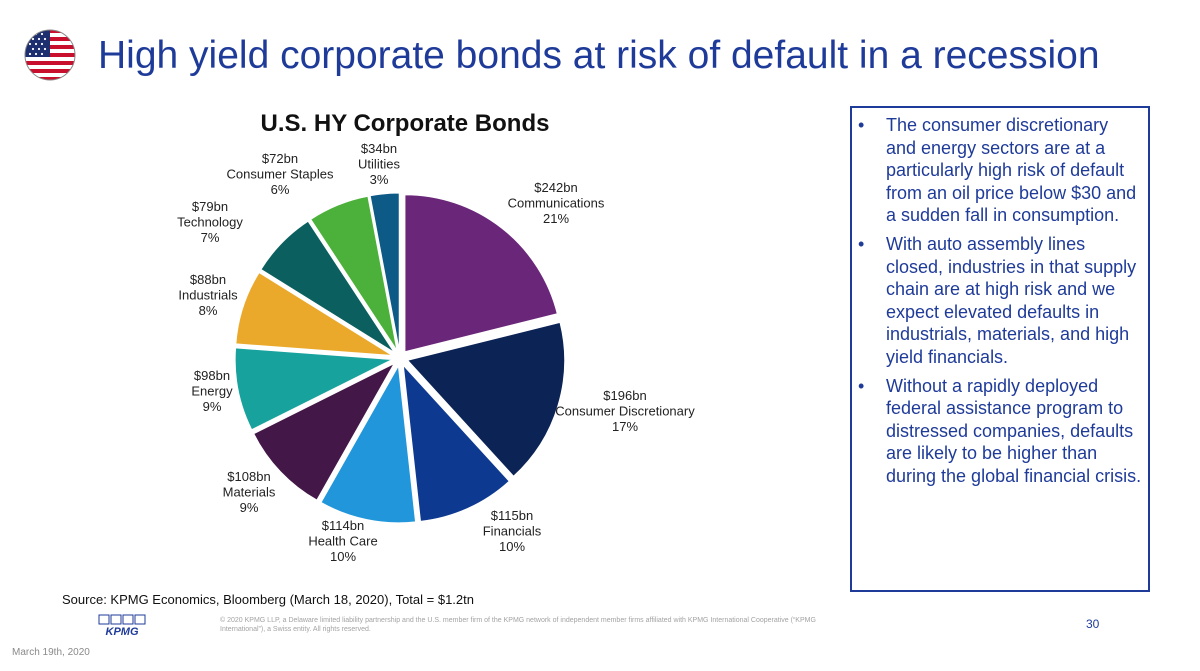 Image resolution: width=1200 pixels, height=671 pixels. Describe the element at coordinates (280, 174) in the screenshot. I see `slice-label-consumer-staples: $72bn Consumer Staples 6%` at that location.